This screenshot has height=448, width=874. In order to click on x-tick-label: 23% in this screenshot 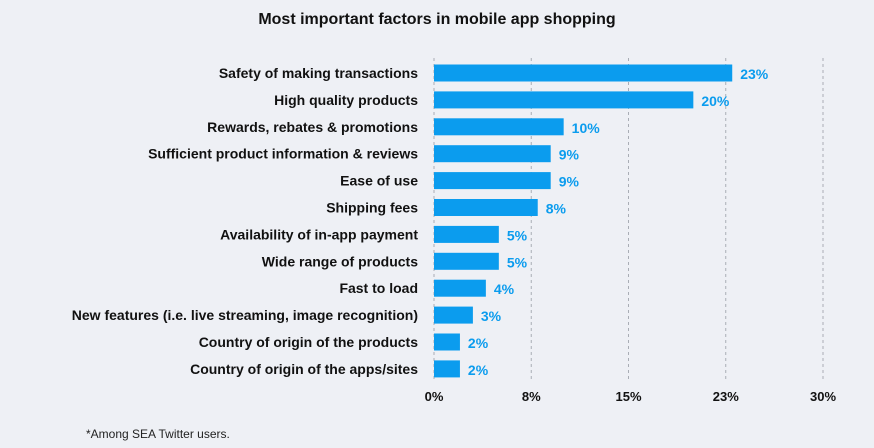, I will do `click(726, 396)`.